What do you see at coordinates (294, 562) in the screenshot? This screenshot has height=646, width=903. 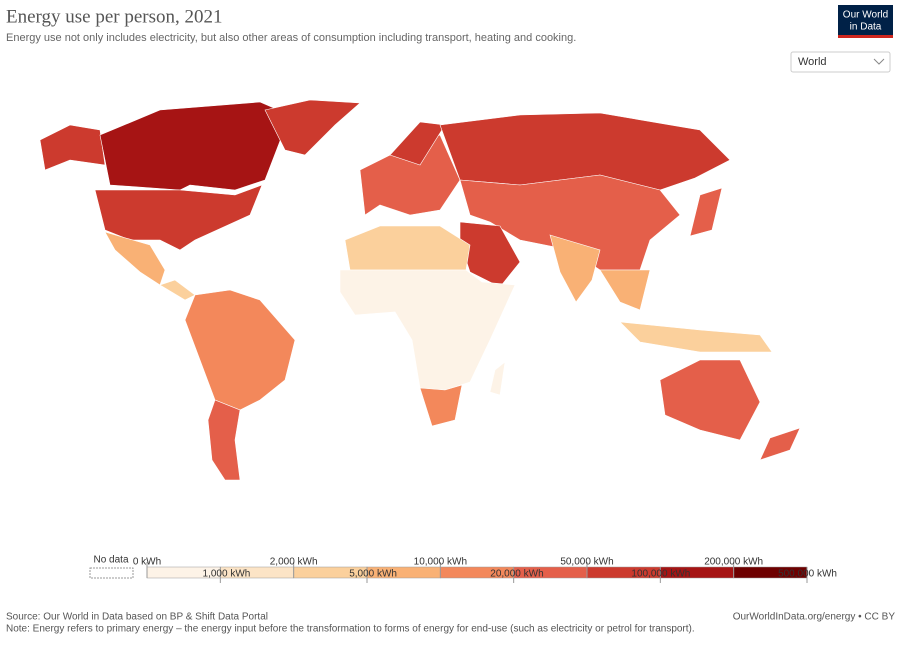 I see `legend-label: 2,000 kWh` at bounding box center [294, 562].